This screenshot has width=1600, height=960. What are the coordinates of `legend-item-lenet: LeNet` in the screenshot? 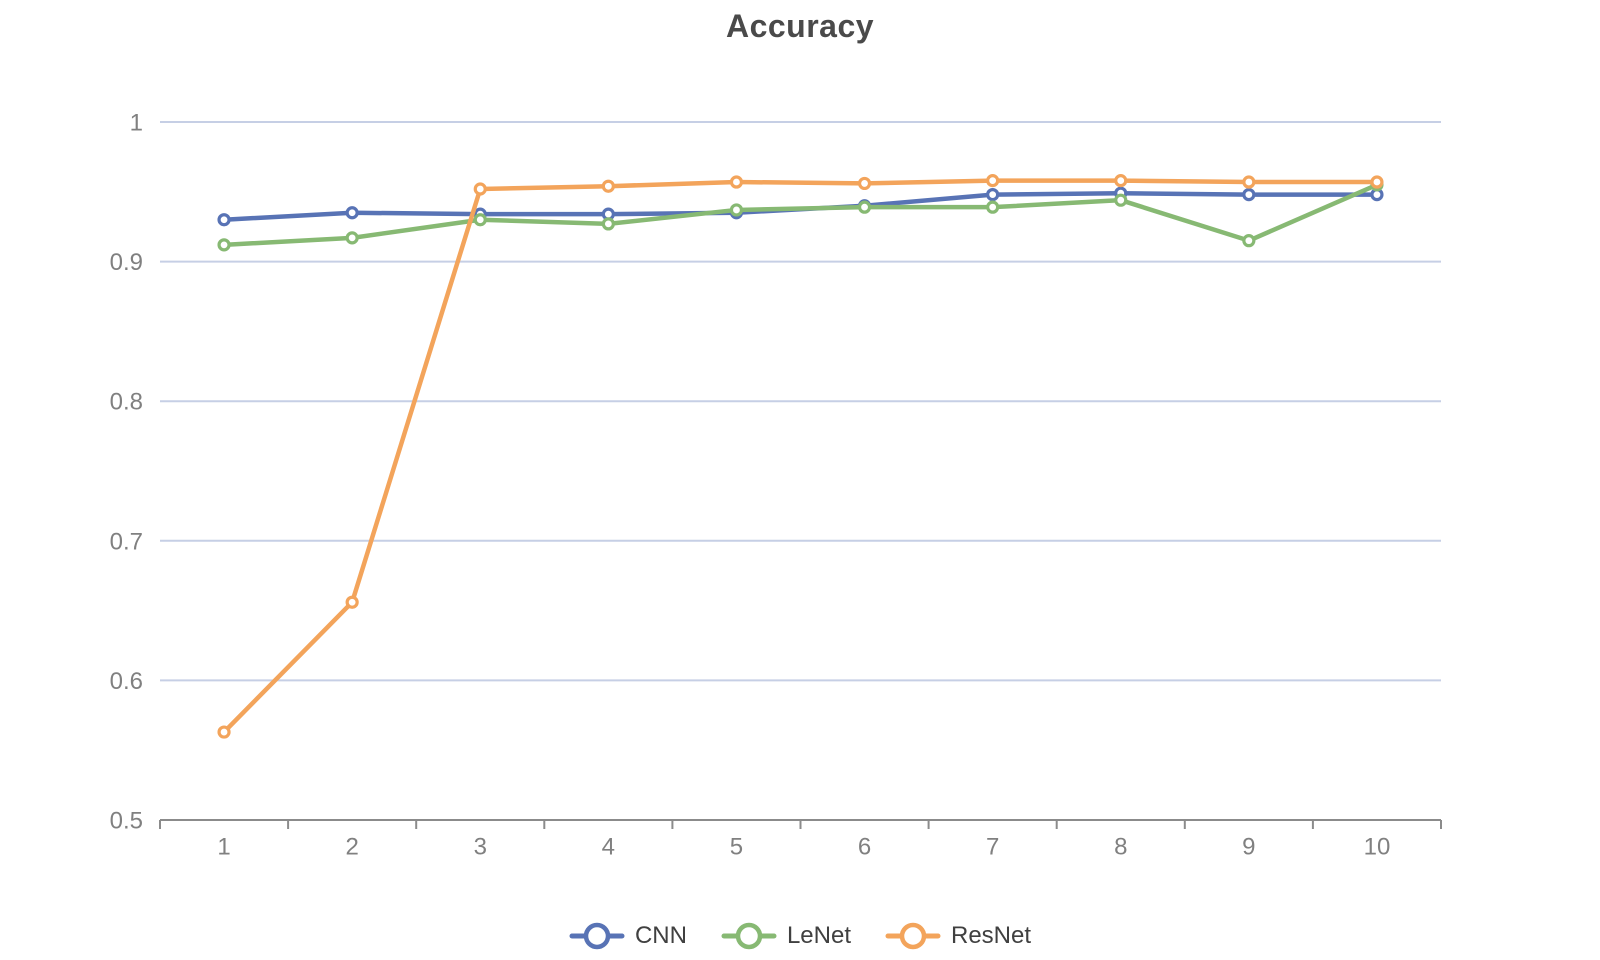 It's located at (786, 936).